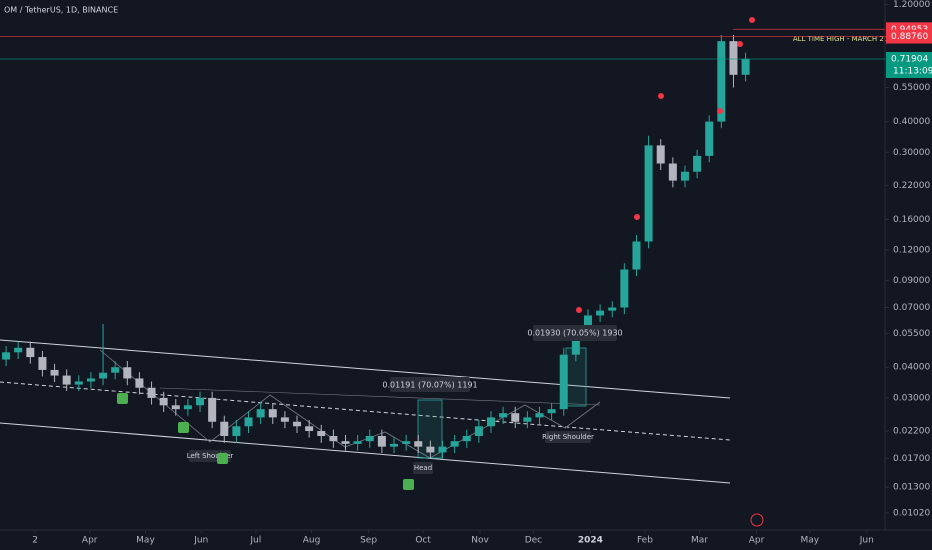 The height and width of the screenshot is (550, 932). What do you see at coordinates (911, 5) in the screenshot?
I see `y-tick-label: 1.20000` at bounding box center [911, 5].